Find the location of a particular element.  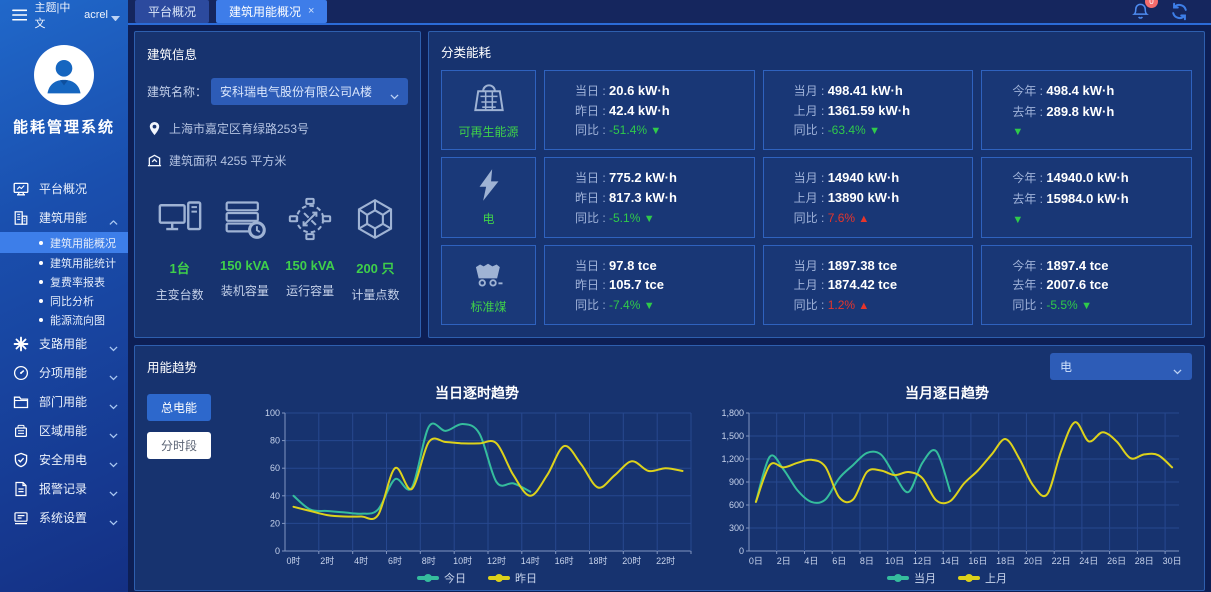

topbar: 平台概况 建筑用能概况 × 0 is located at coordinates (669, 12).